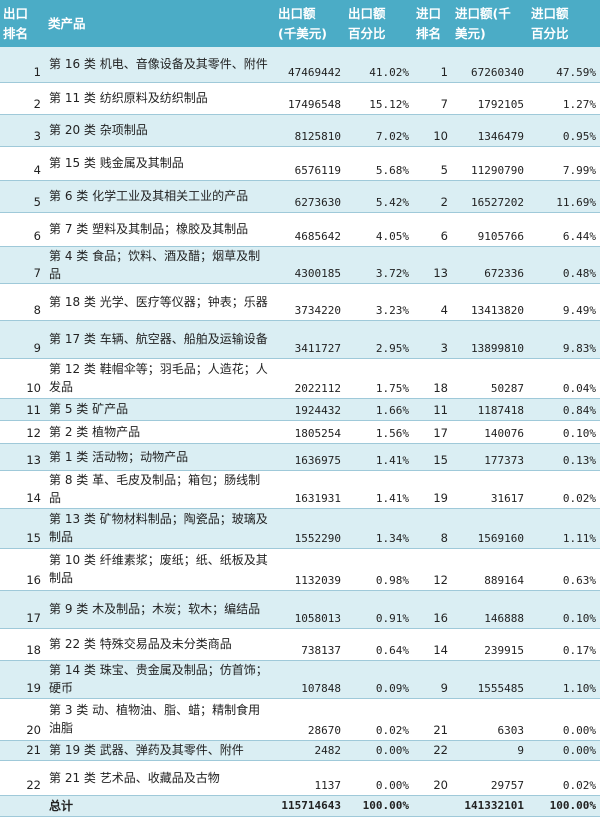 The width and height of the screenshot is (600, 817). What do you see at coordinates (550, 13) in the screenshot?
I see `header-text: 进口额` at bounding box center [550, 13].